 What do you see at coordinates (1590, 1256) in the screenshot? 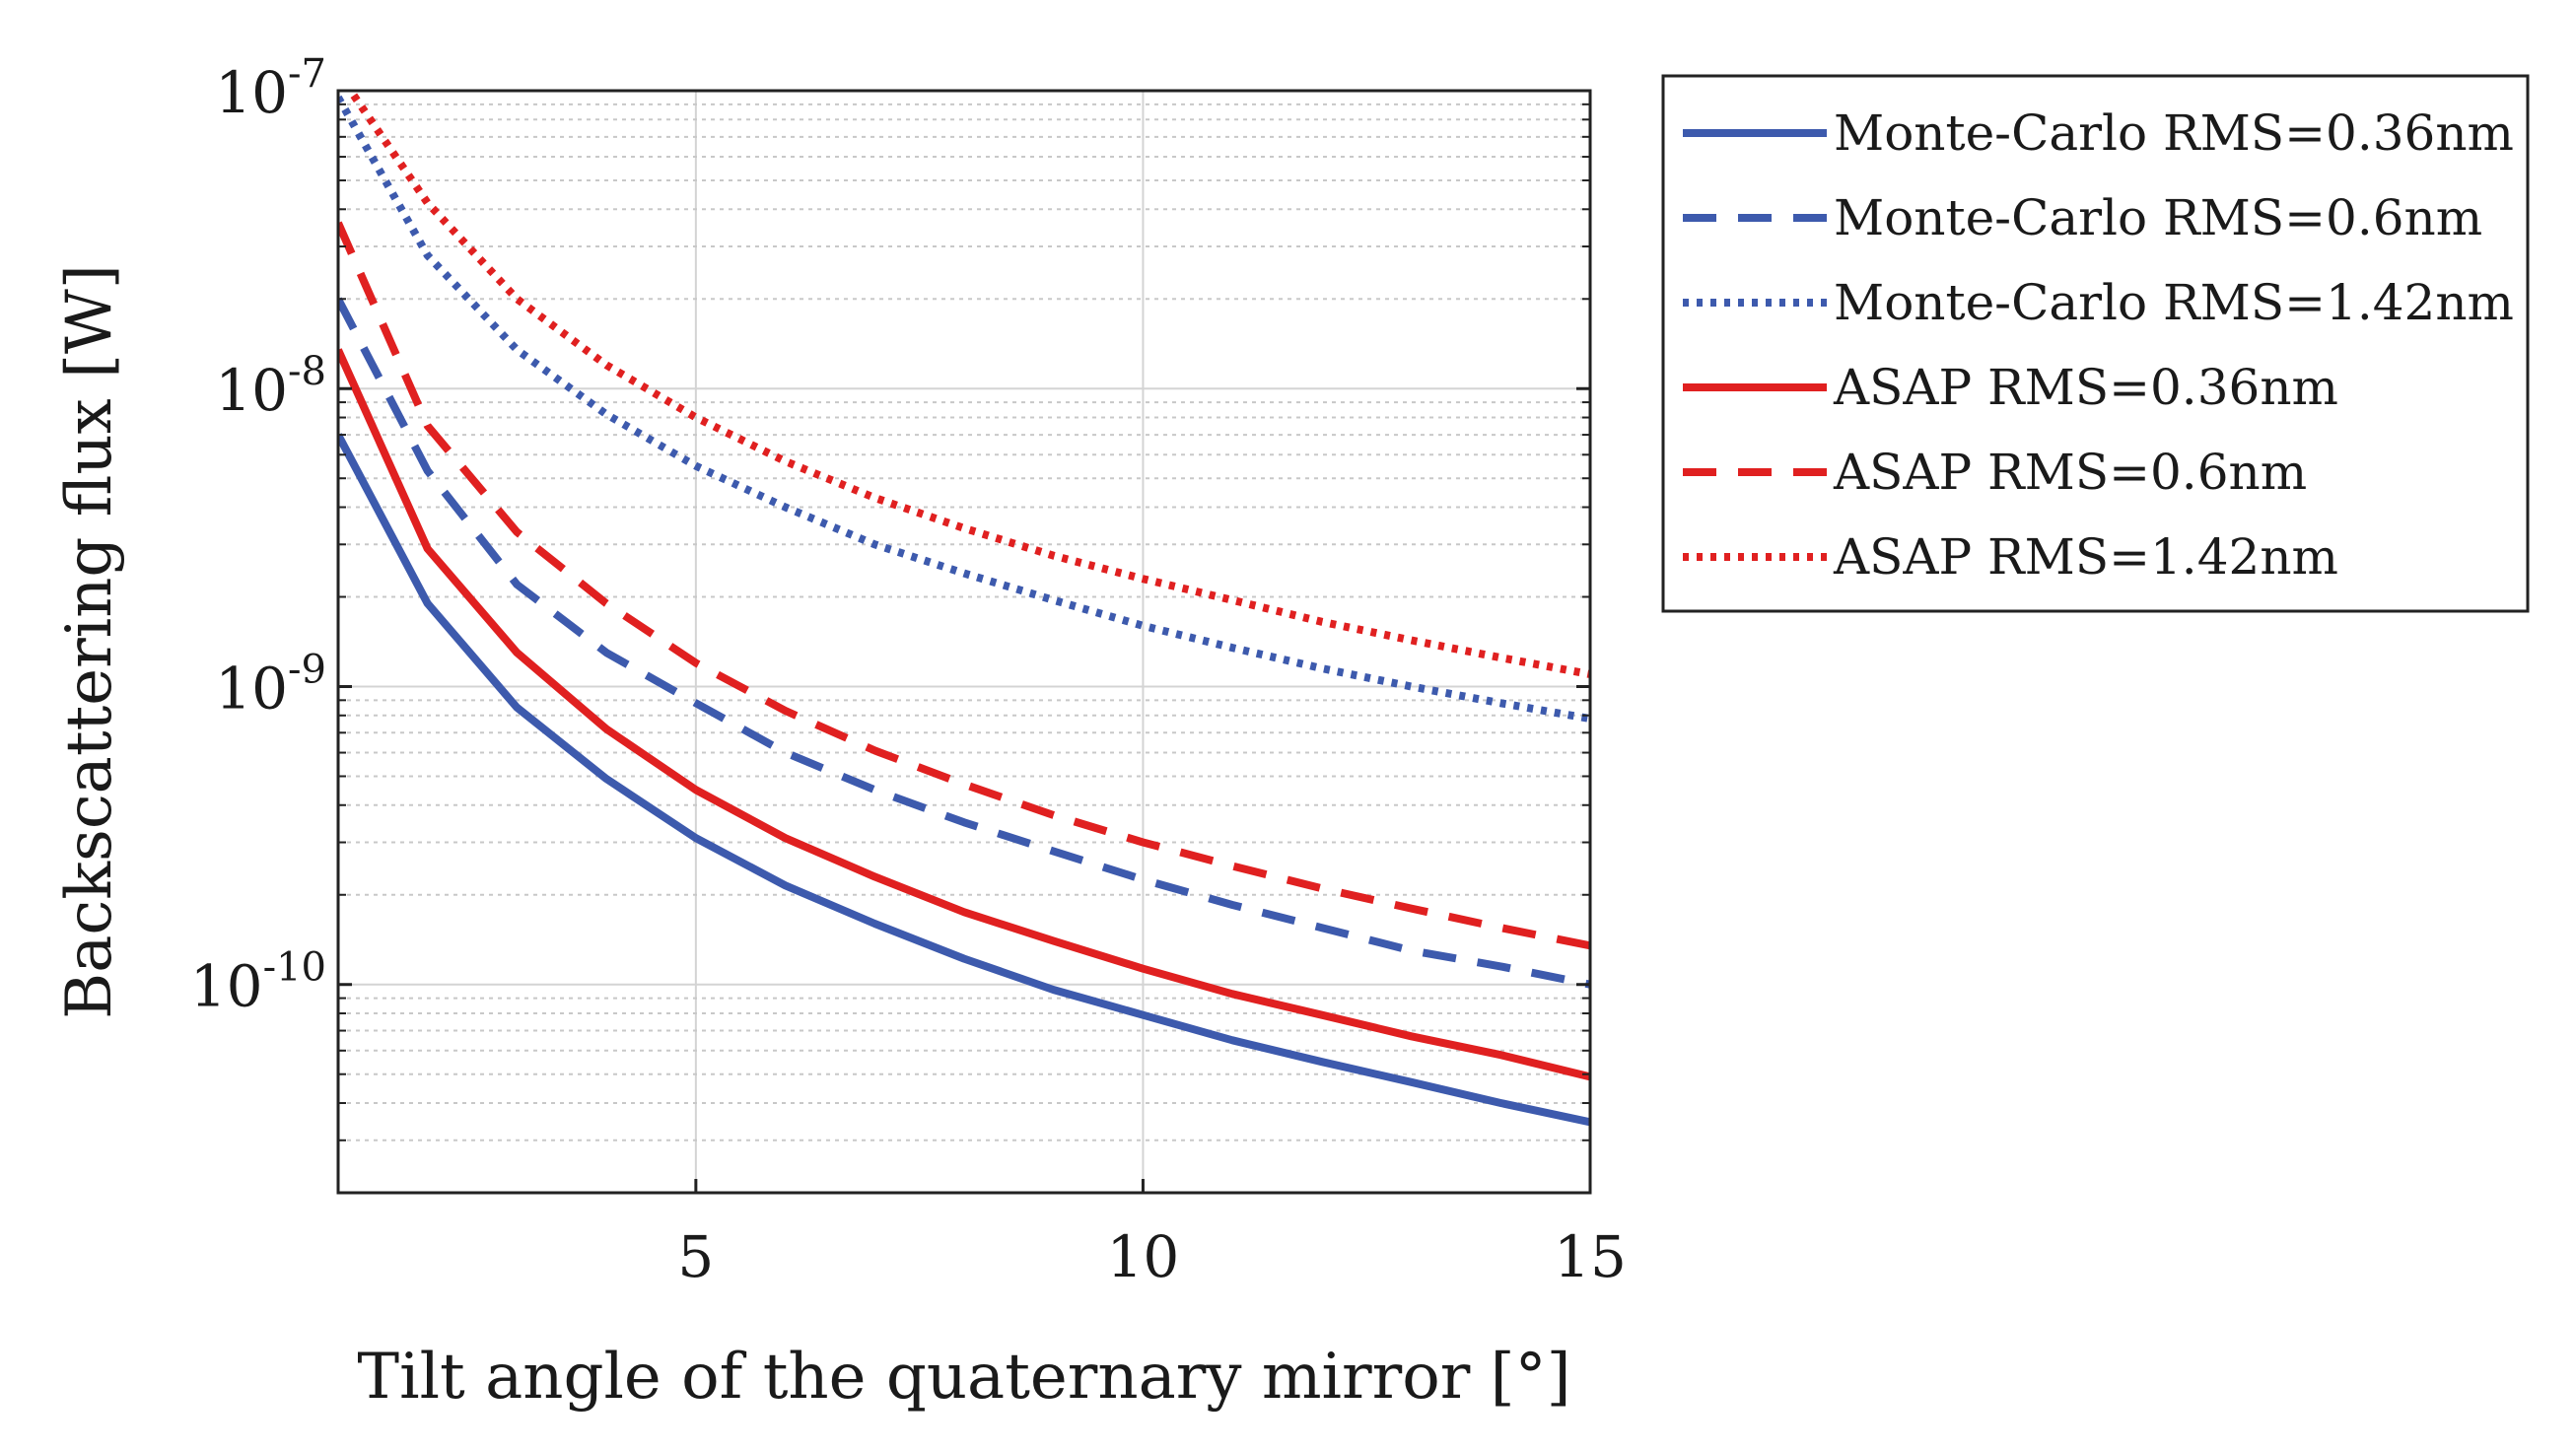
I see `x-tick-label: 15` at bounding box center [1590, 1256].